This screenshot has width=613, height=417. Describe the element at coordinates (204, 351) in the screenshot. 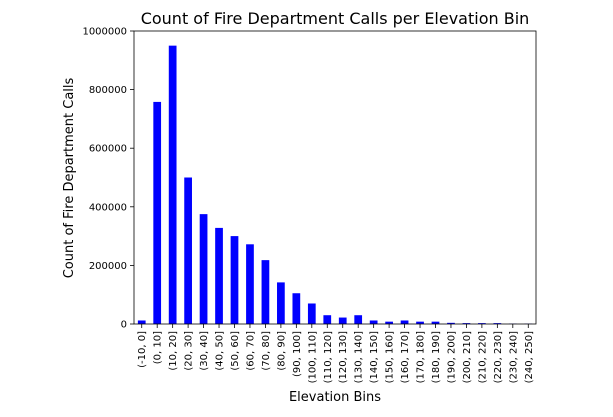

I see `x-tick-label-4: (30, 40]` at that location.